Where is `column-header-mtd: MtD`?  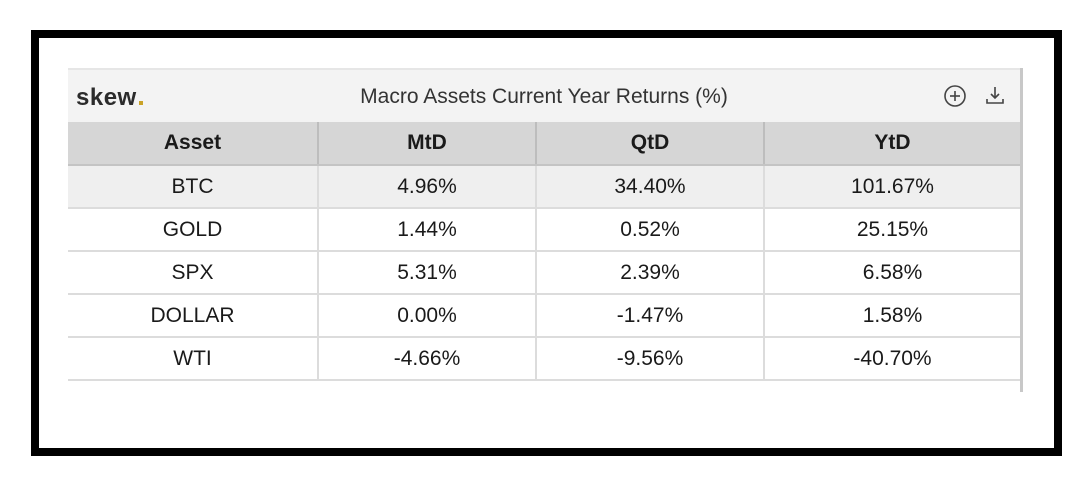 column-header-mtd: MtD is located at coordinates (427, 144).